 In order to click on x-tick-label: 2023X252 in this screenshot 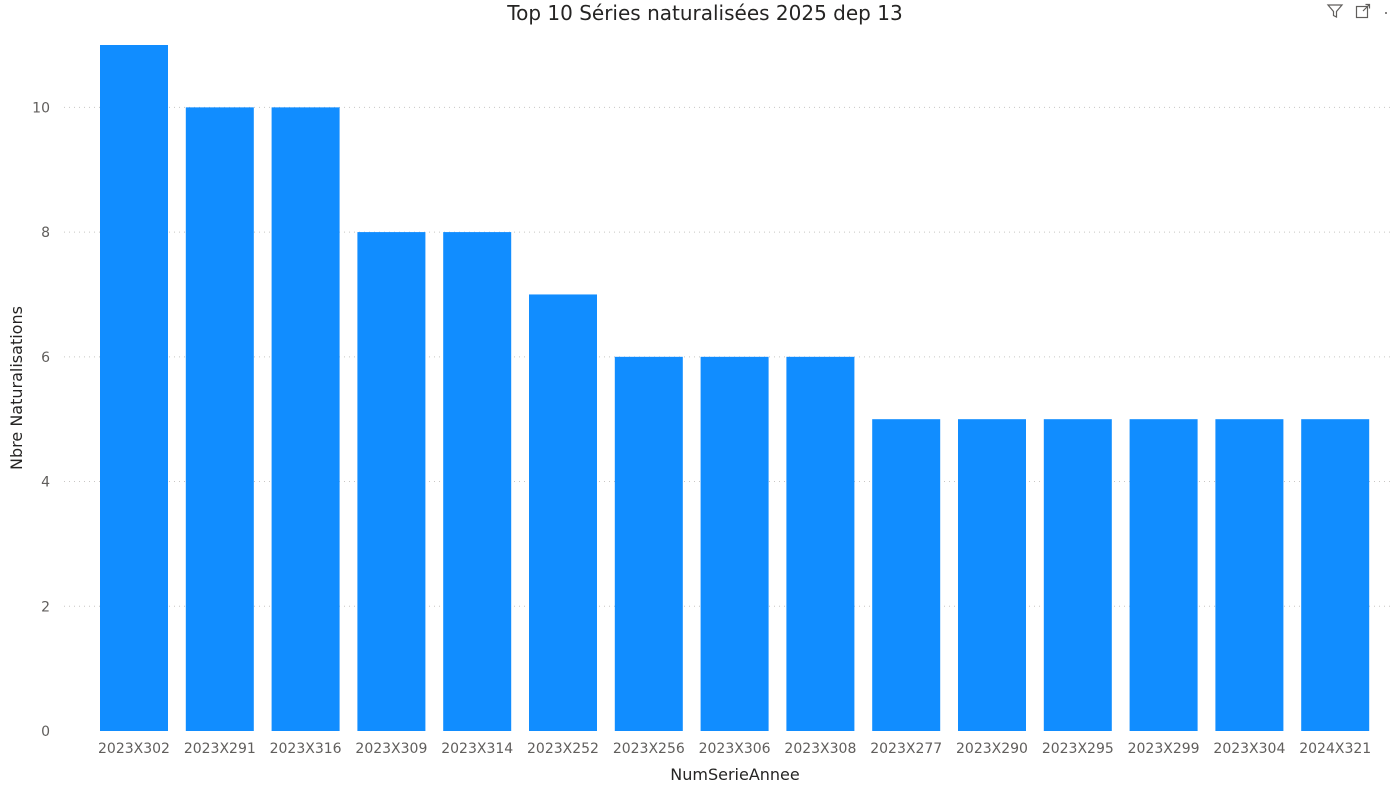, I will do `click(563, 749)`.